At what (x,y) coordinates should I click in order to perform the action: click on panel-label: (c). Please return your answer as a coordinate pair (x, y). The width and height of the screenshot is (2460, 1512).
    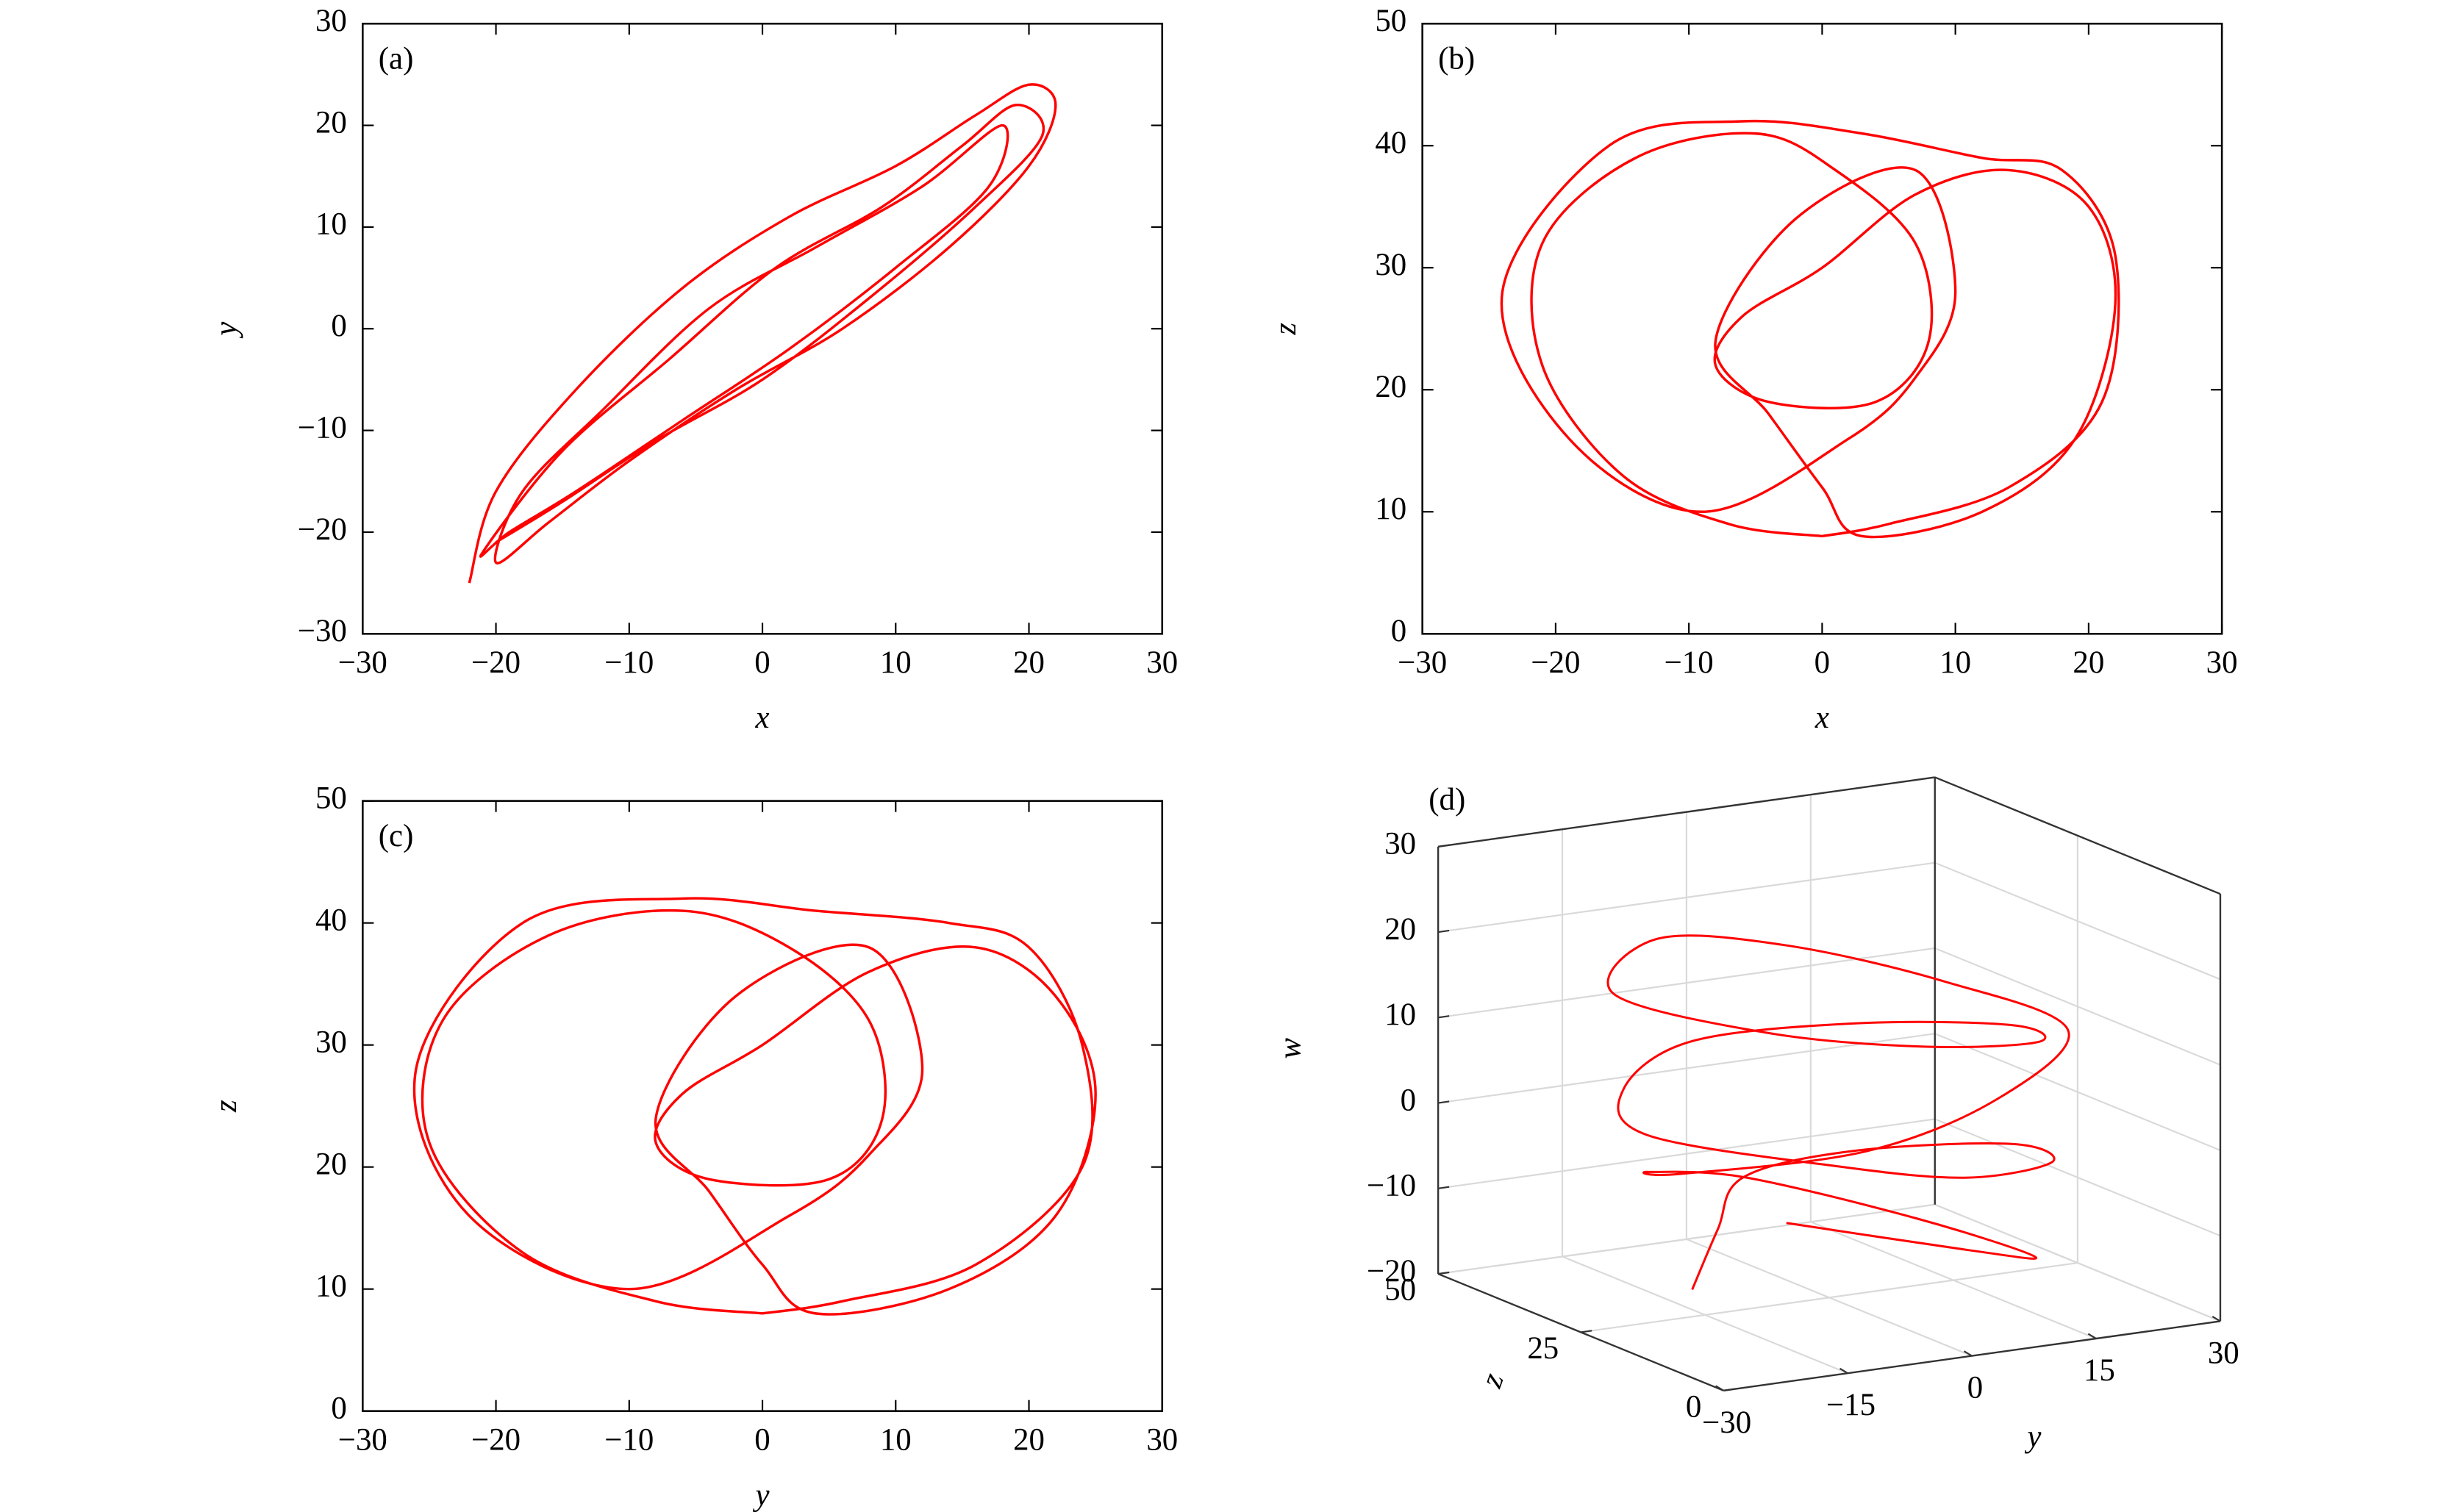
    Looking at the image, I should click on (396, 836).